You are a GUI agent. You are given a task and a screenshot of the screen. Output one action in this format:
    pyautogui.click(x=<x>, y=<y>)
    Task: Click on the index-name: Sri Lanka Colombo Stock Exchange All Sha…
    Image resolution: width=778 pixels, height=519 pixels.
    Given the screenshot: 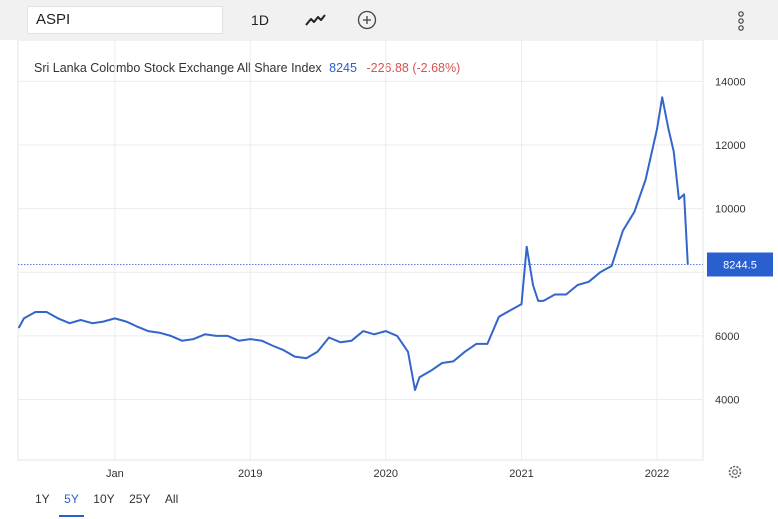 What is the action you would take?
    pyautogui.click(x=178, y=68)
    